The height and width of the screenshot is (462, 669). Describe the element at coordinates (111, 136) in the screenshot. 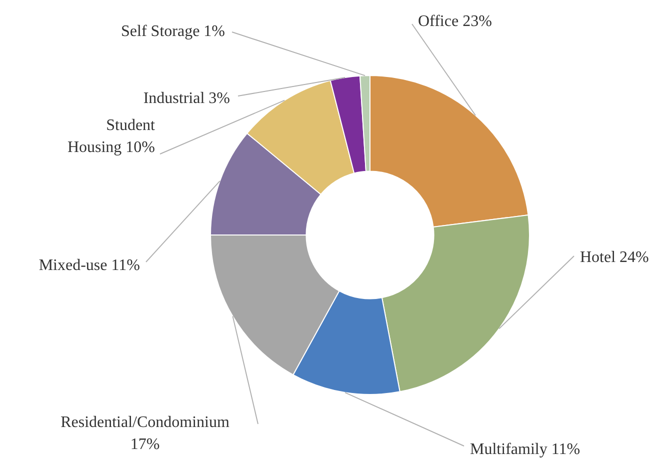

I see `slice-label: Student Housing 10%` at that location.